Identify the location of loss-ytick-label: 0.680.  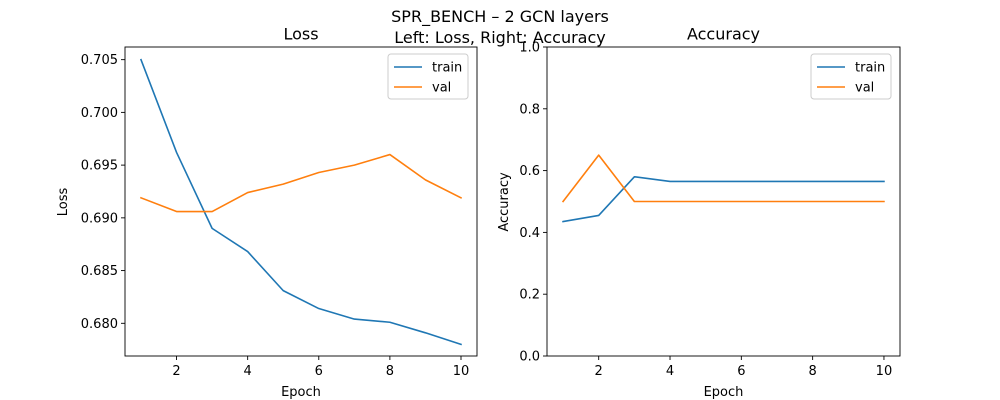
(99, 324).